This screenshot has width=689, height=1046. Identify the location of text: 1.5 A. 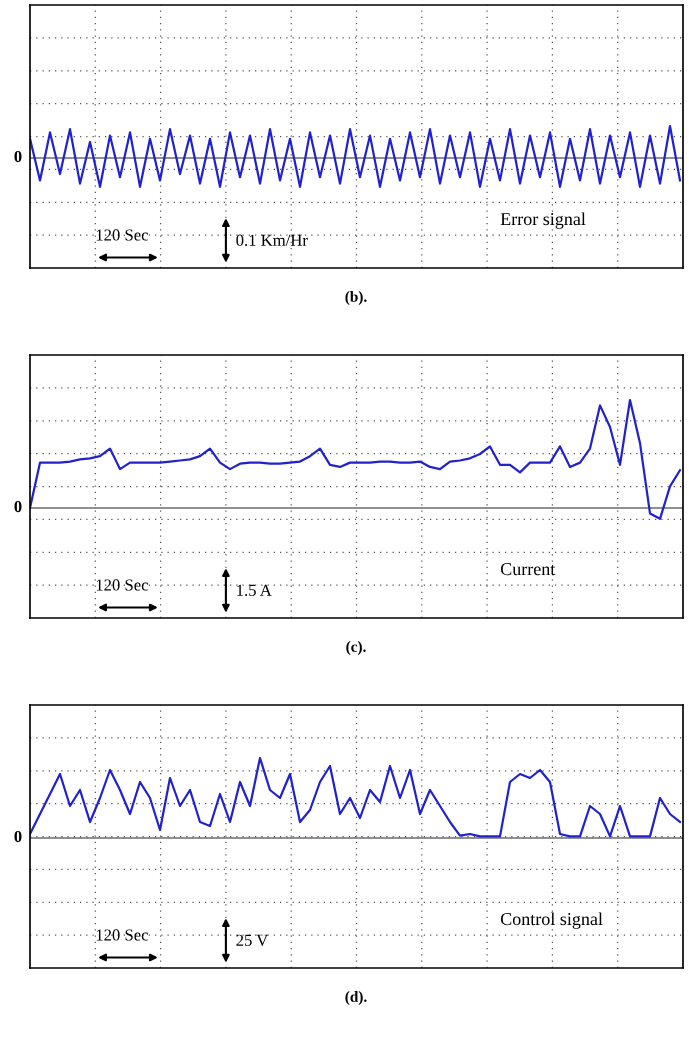
(254, 590).